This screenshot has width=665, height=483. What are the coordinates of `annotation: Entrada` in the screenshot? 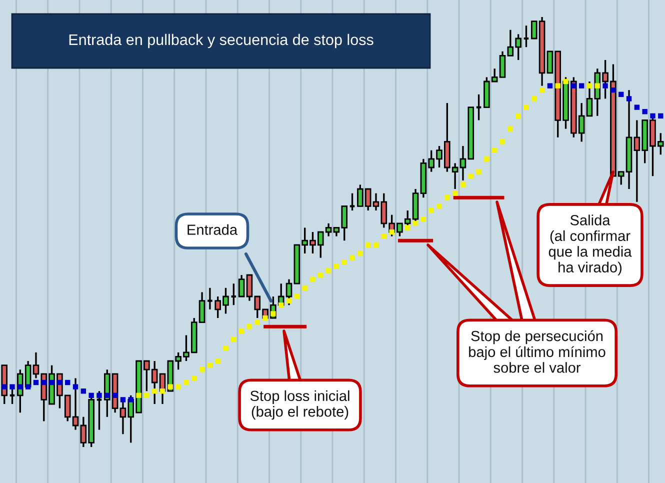 It's located at (213, 229).